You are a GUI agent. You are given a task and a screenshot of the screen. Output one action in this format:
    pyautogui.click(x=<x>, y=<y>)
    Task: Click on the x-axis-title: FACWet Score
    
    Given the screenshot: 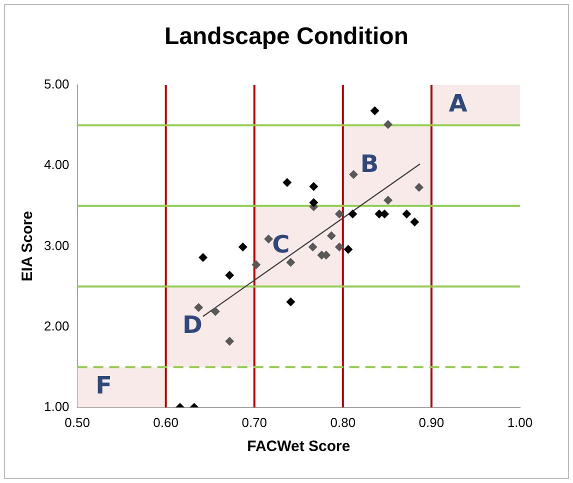 What is the action you would take?
    pyautogui.click(x=298, y=447)
    